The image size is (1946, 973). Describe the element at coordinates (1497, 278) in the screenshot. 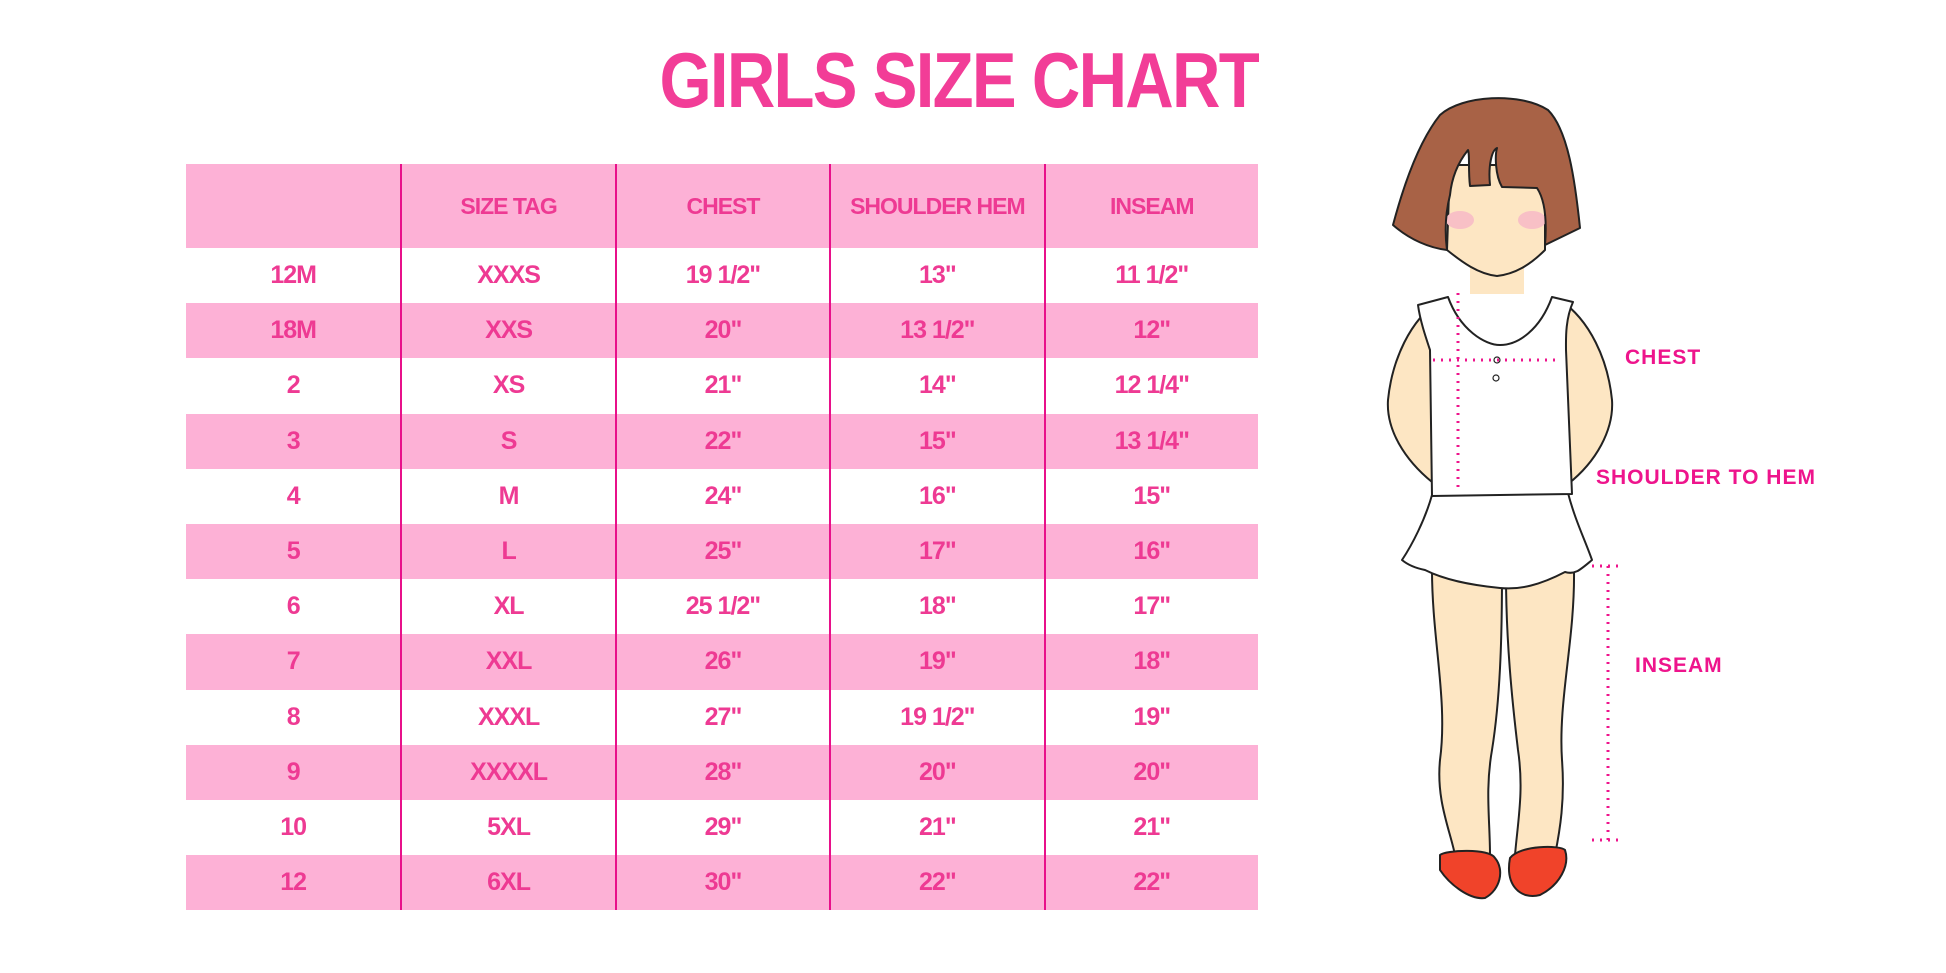

I see `neck` at that location.